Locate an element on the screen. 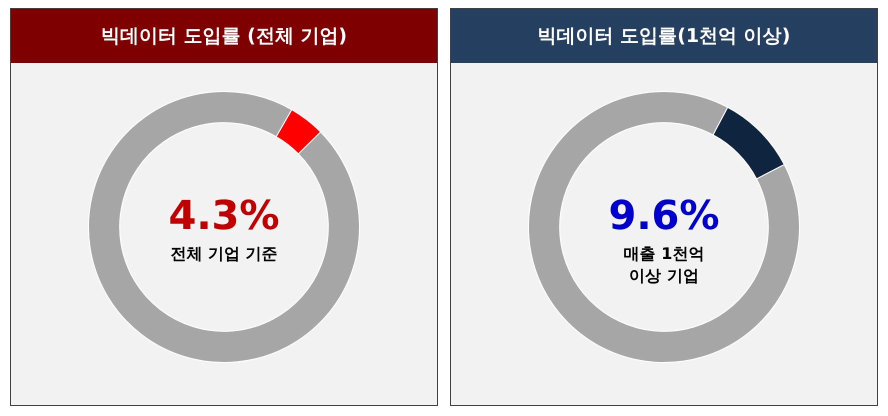  text: 매출 1천억 이상 기업 is located at coordinates (664, 265).